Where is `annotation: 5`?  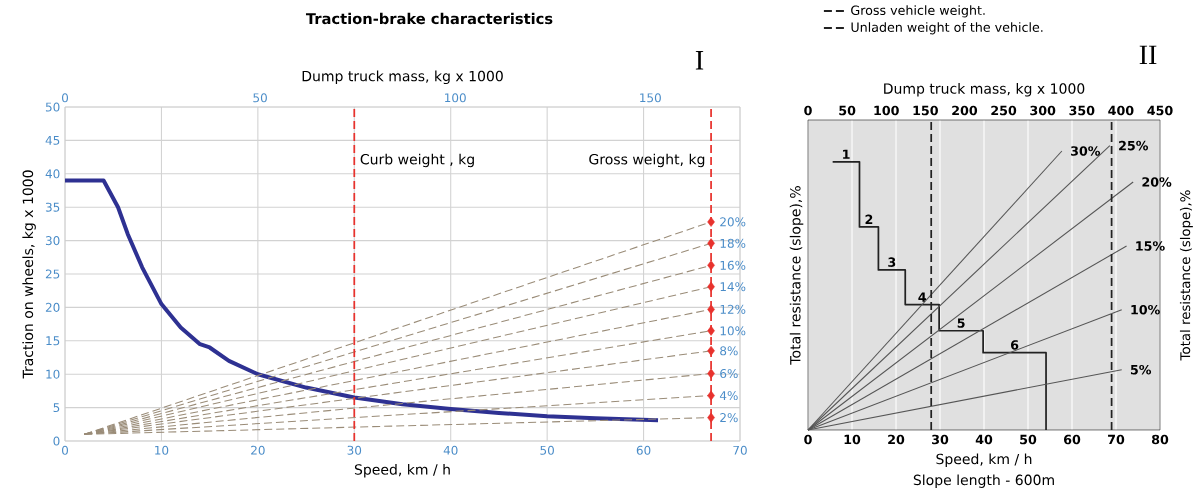
annotation: 5 is located at coordinates (961, 323).